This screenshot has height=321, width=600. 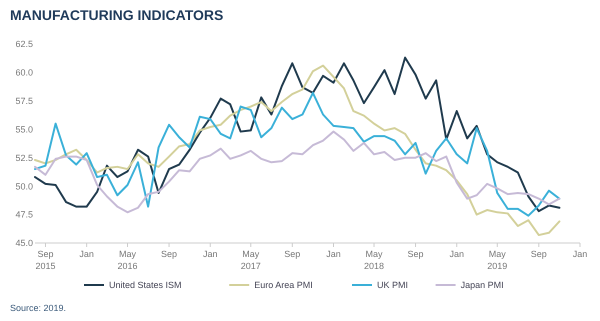 What do you see at coordinates (24, 101) in the screenshot?
I see `y-tick-label: 57.5` at bounding box center [24, 101].